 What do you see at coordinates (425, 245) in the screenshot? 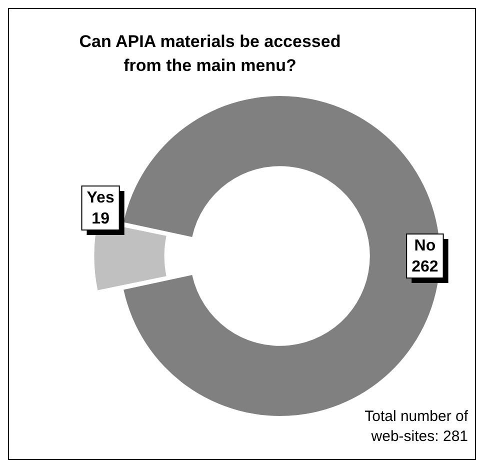
I see `slice-label: No` at bounding box center [425, 245].